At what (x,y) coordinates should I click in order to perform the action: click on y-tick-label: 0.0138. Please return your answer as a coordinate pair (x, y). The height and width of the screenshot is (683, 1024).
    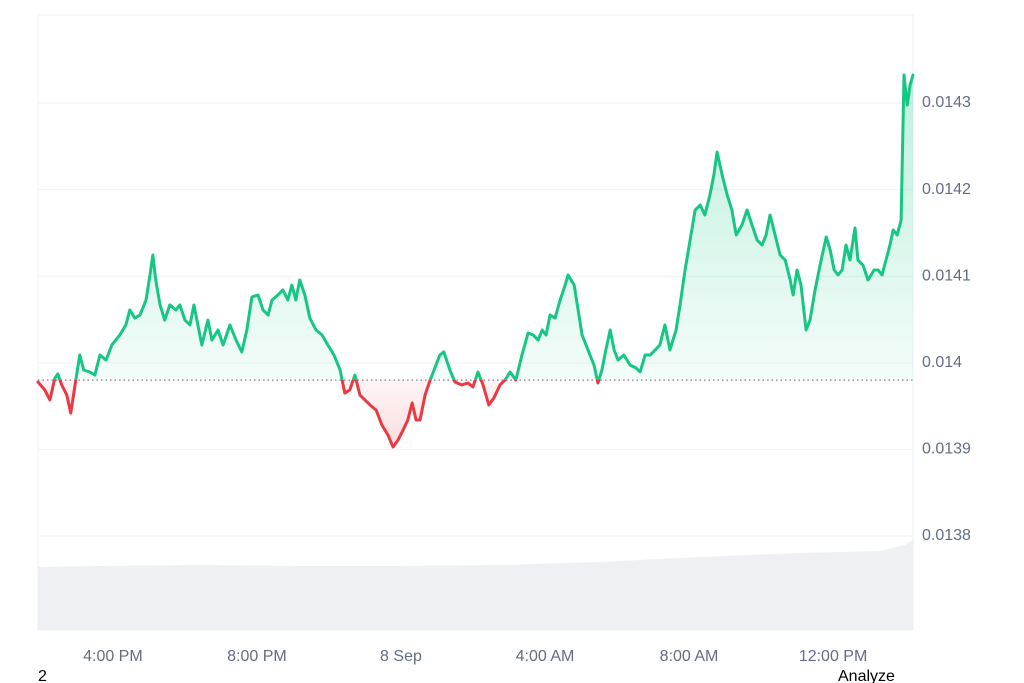
    Looking at the image, I should click on (946, 535).